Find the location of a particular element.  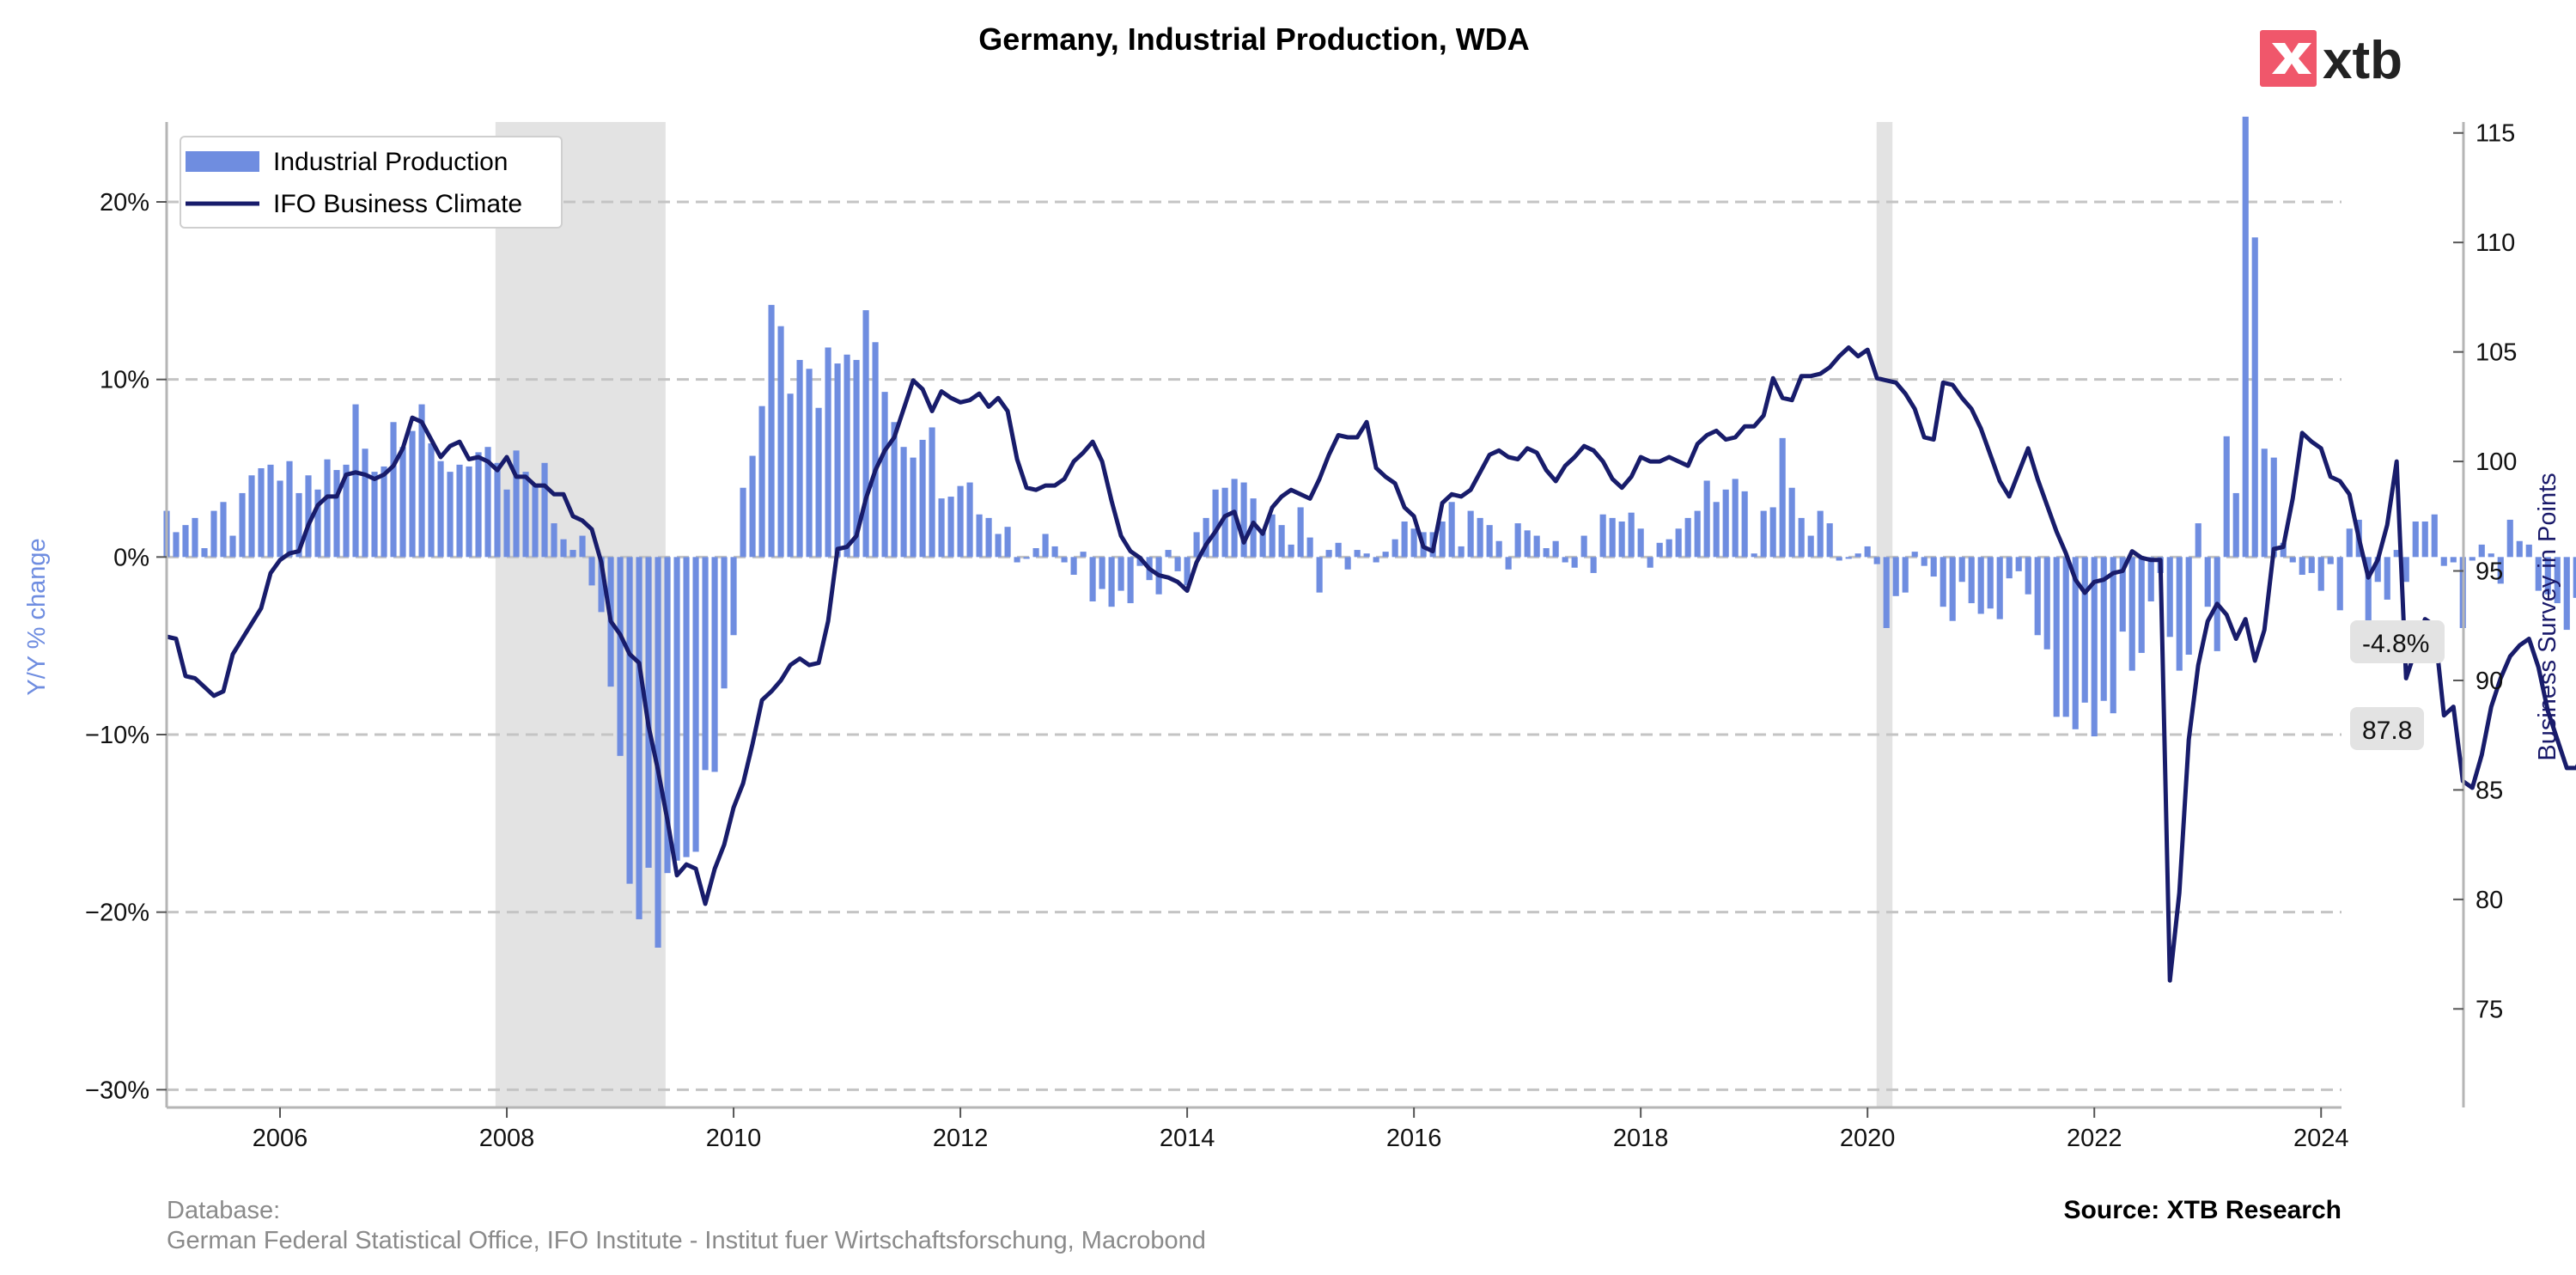

right-tick-label: 110 is located at coordinates (2495, 243).